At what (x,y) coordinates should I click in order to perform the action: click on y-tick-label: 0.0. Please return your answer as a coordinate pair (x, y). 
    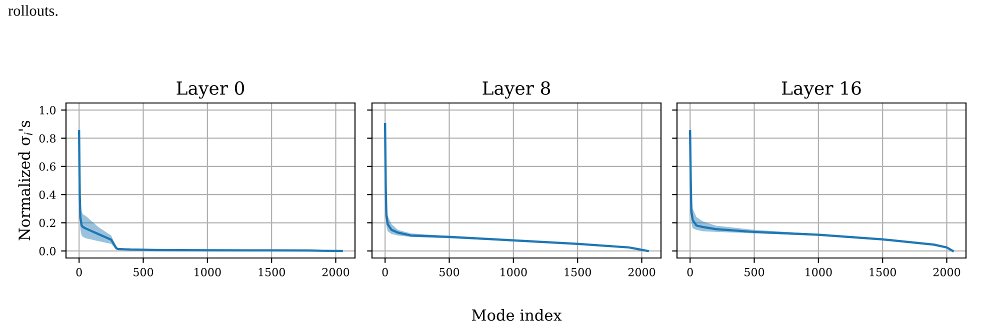
    Looking at the image, I should click on (47, 251).